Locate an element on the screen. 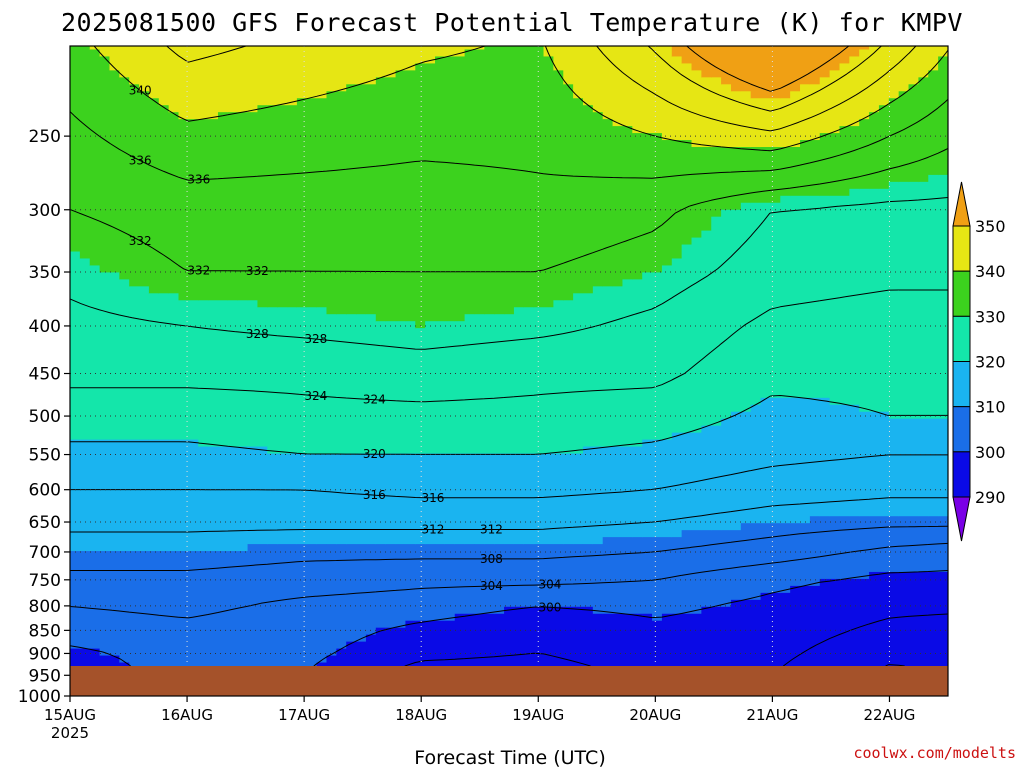 Image resolution: width=1024 pixels, height=768 pixels. svg-text: 332 is located at coordinates (140, 241).